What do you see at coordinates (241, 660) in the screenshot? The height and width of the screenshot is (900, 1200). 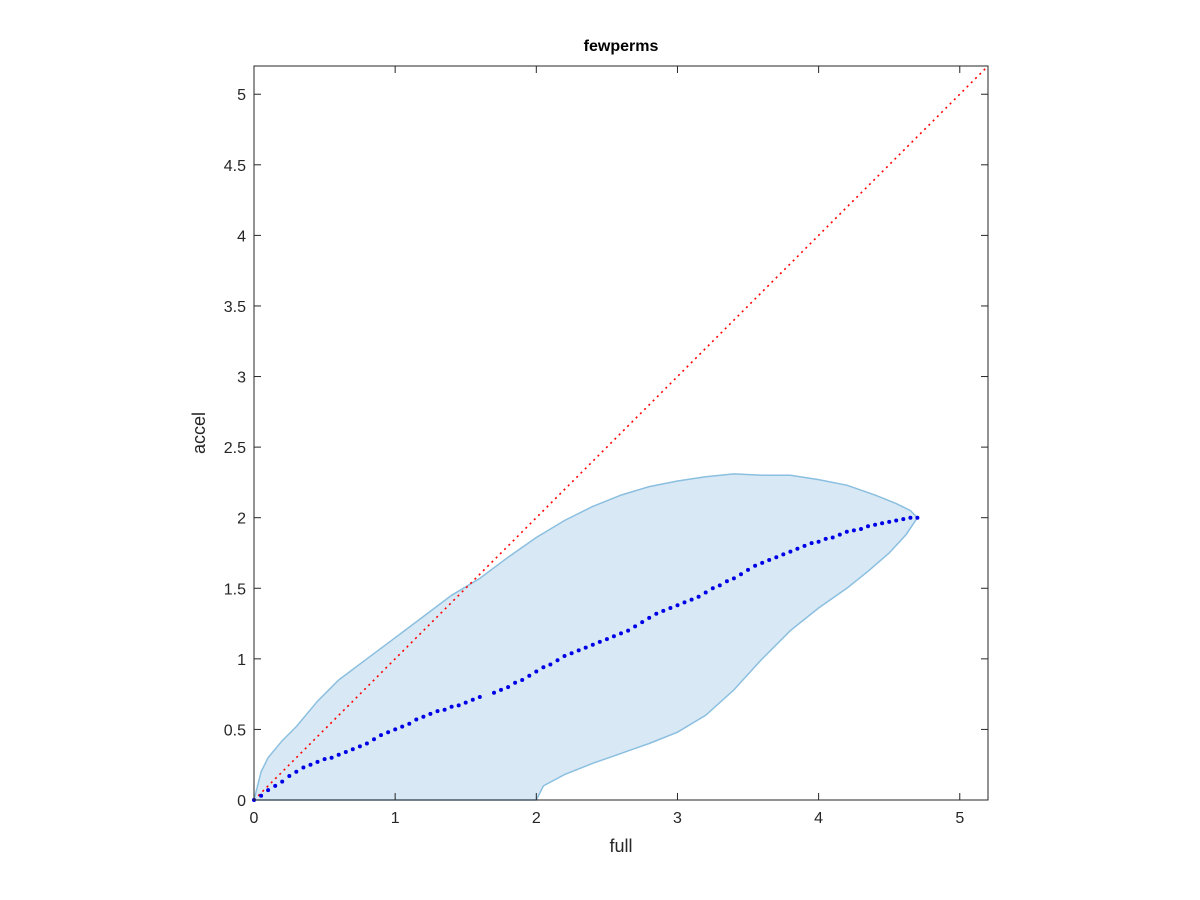 I see `y-tick-label: 1` at bounding box center [241, 660].